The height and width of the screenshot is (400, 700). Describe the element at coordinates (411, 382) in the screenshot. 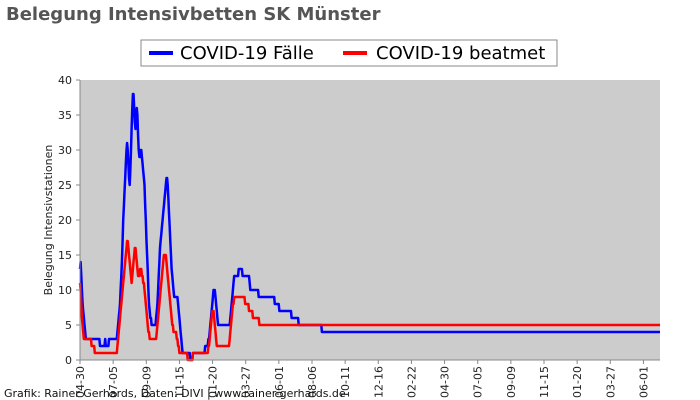

I see `x-tick-label: 02-22` at that location.